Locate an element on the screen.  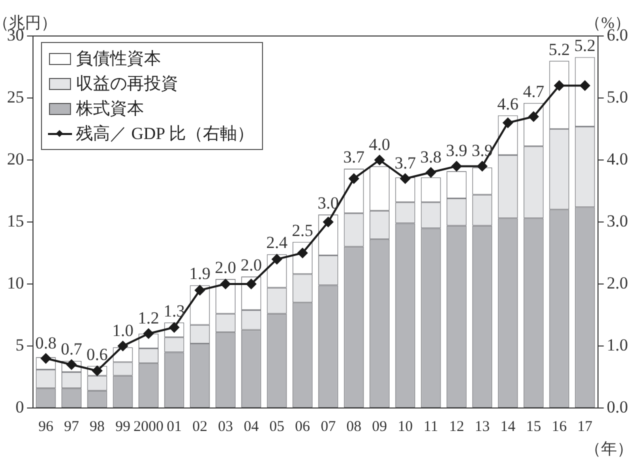
legend-label: 残高／ GDP 比（右軸） is located at coordinates (165, 134).